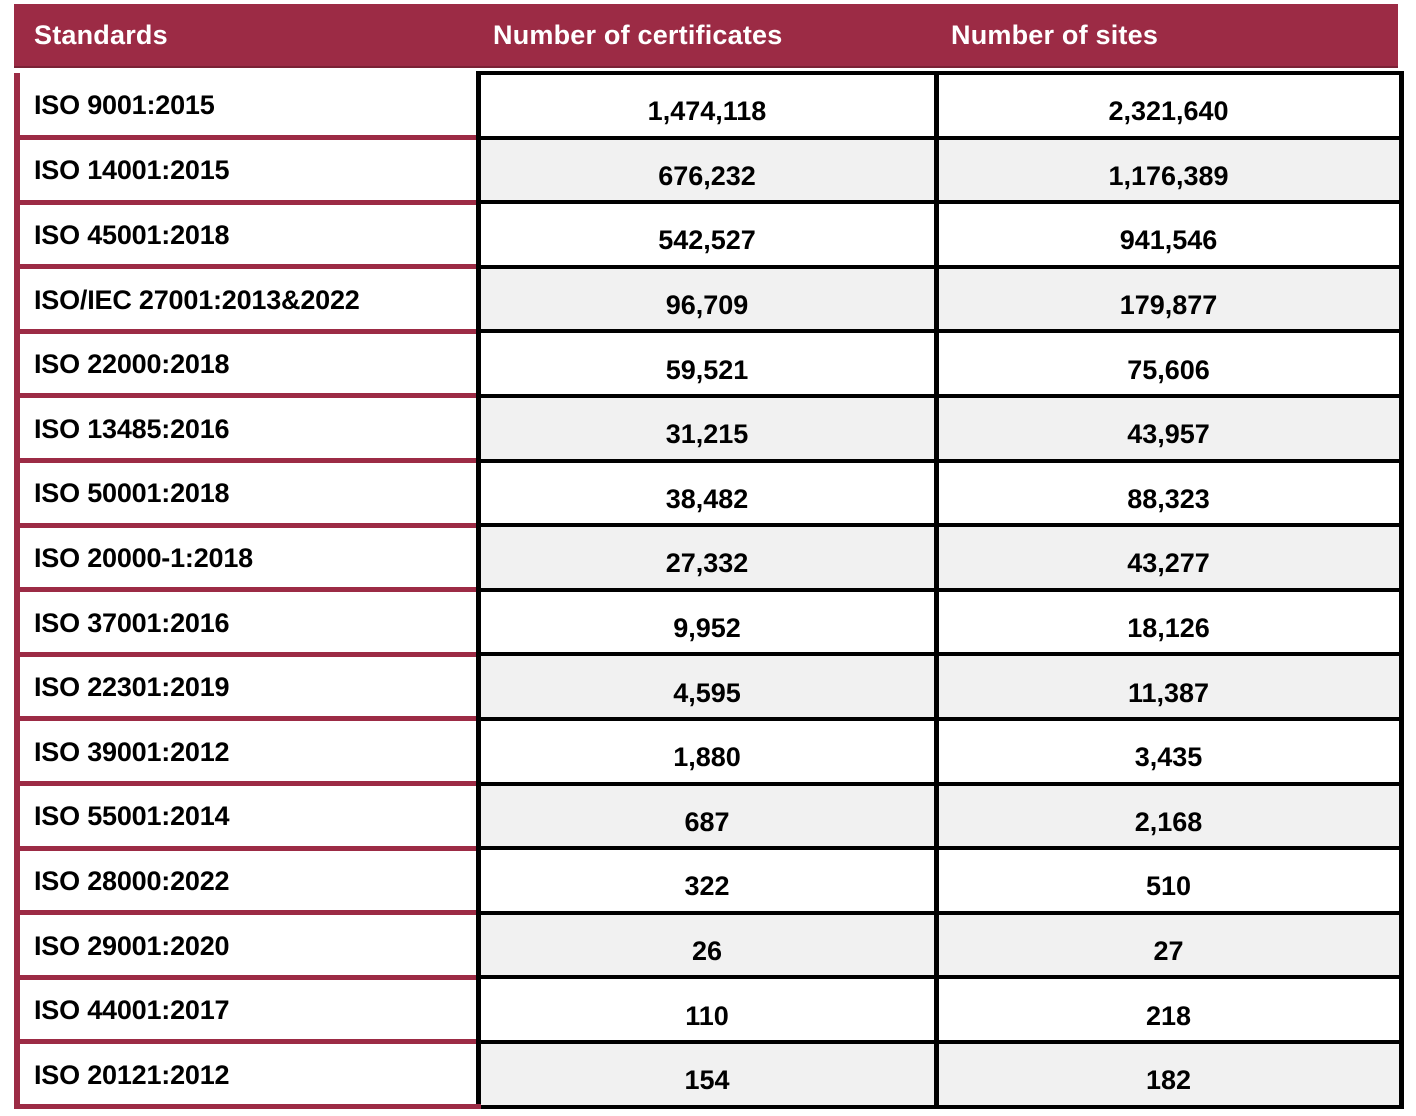 The image size is (1416, 1116). I want to click on standard-name-cell: ISO 20121:2012, so click(246, 1074).